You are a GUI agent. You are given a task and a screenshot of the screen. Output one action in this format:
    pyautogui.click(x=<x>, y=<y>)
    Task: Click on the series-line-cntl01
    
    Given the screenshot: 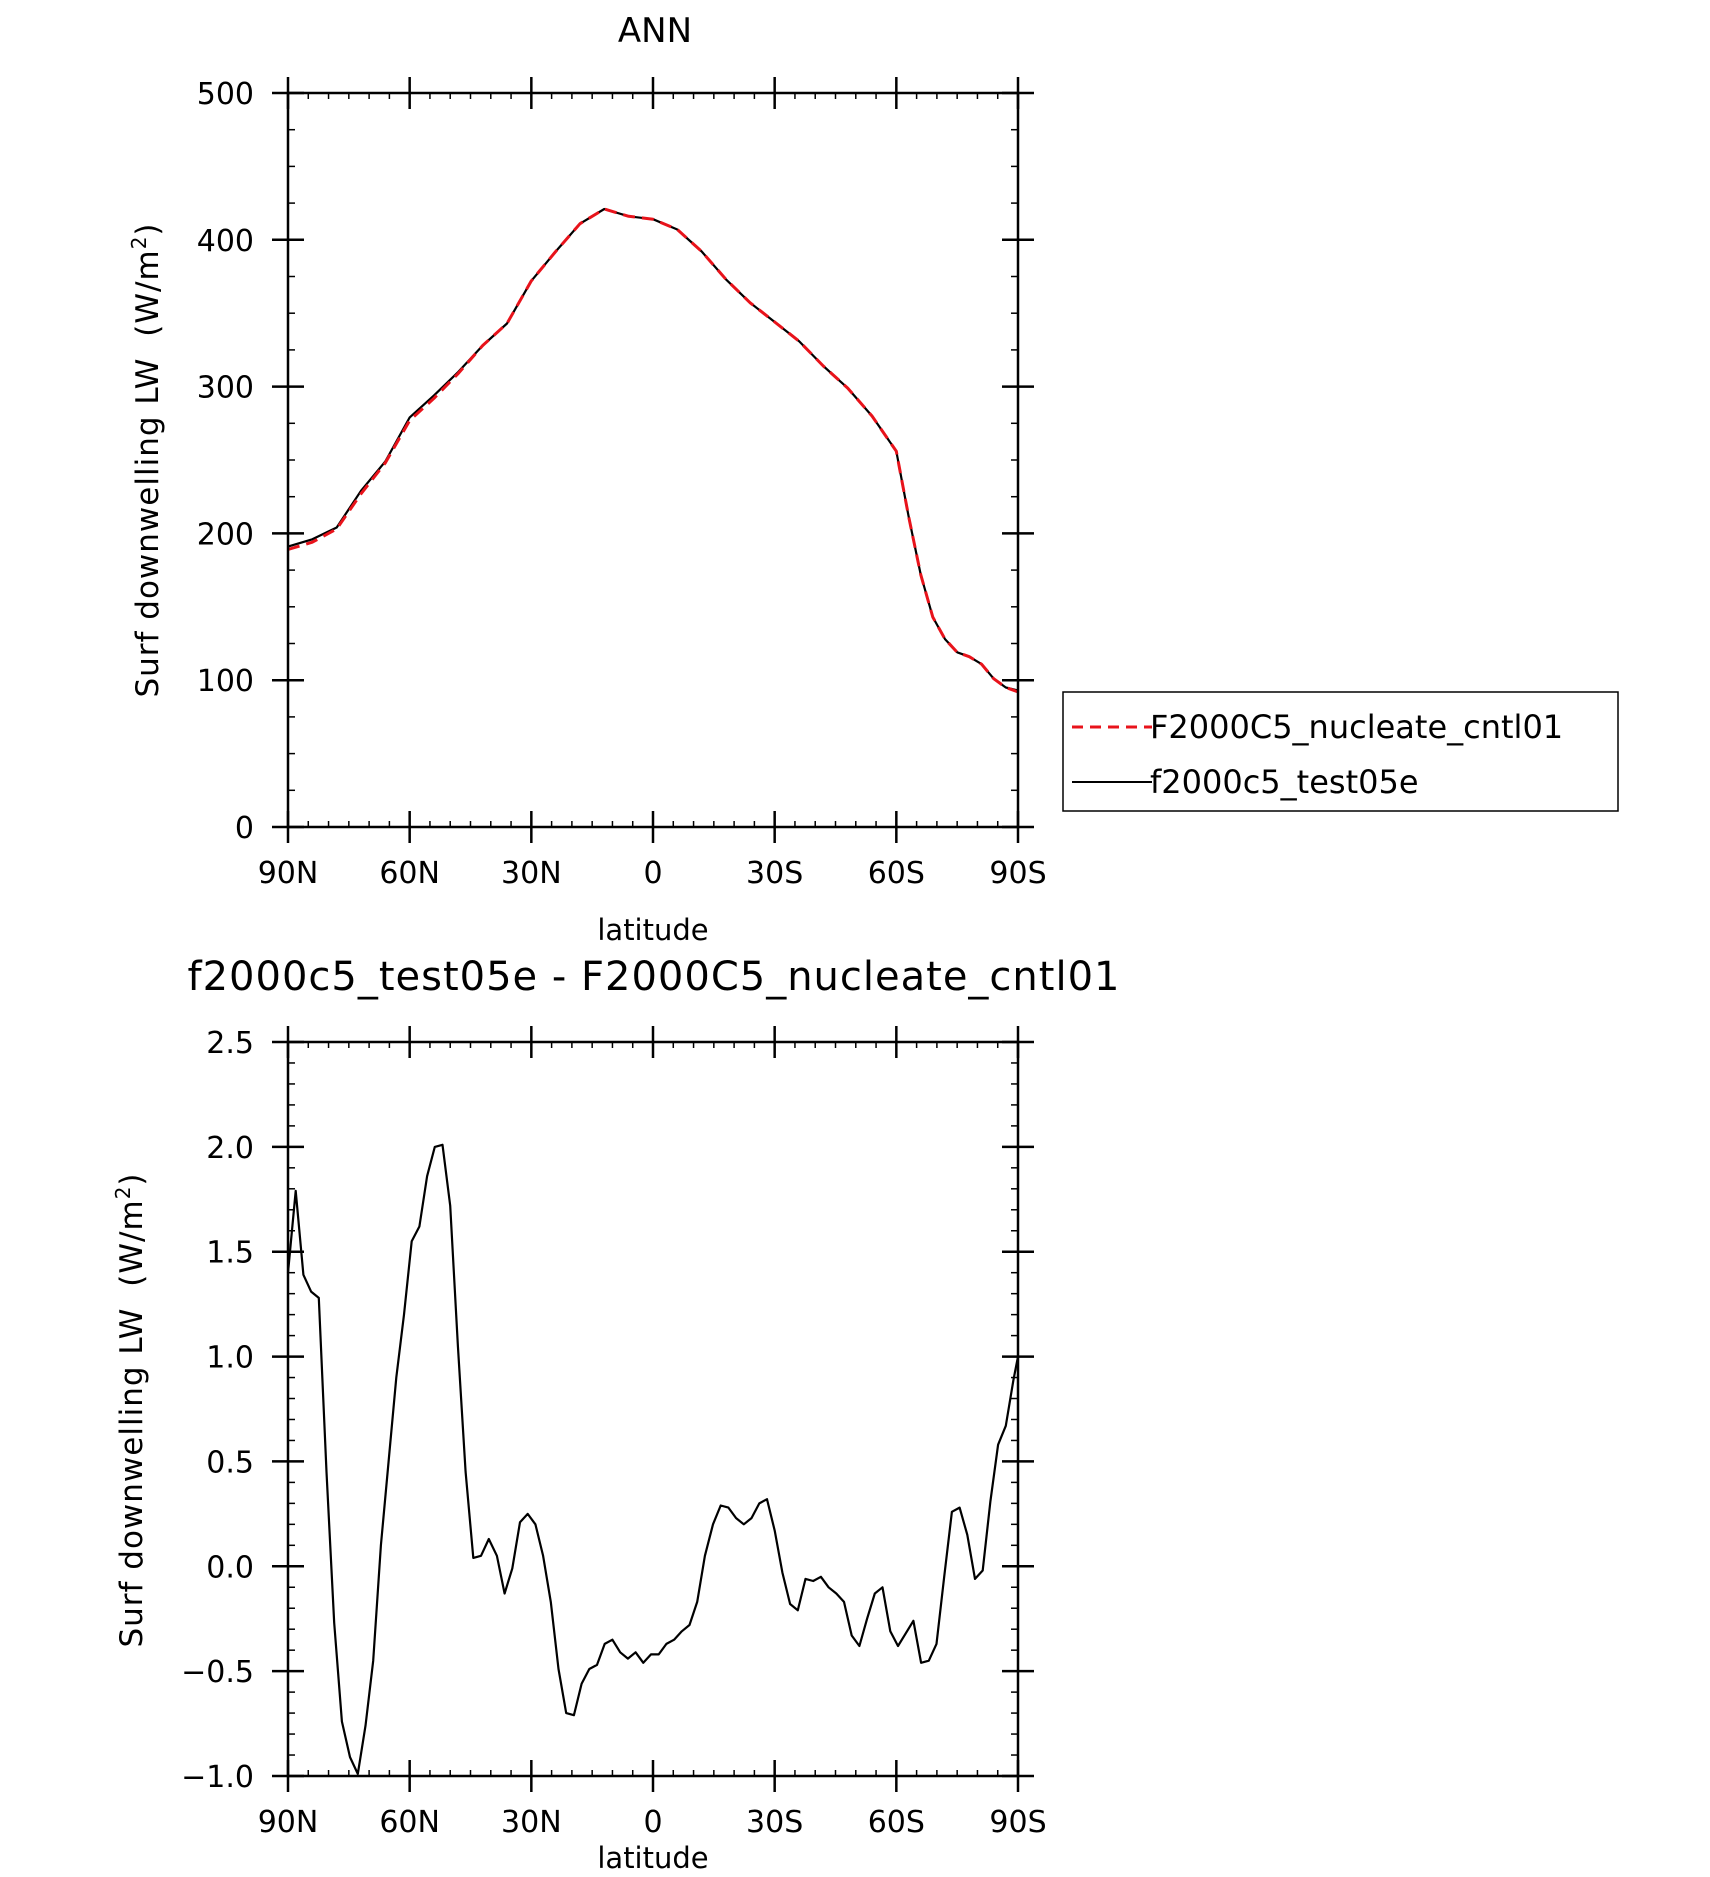 What is the action you would take?
    pyautogui.click(x=653, y=450)
    